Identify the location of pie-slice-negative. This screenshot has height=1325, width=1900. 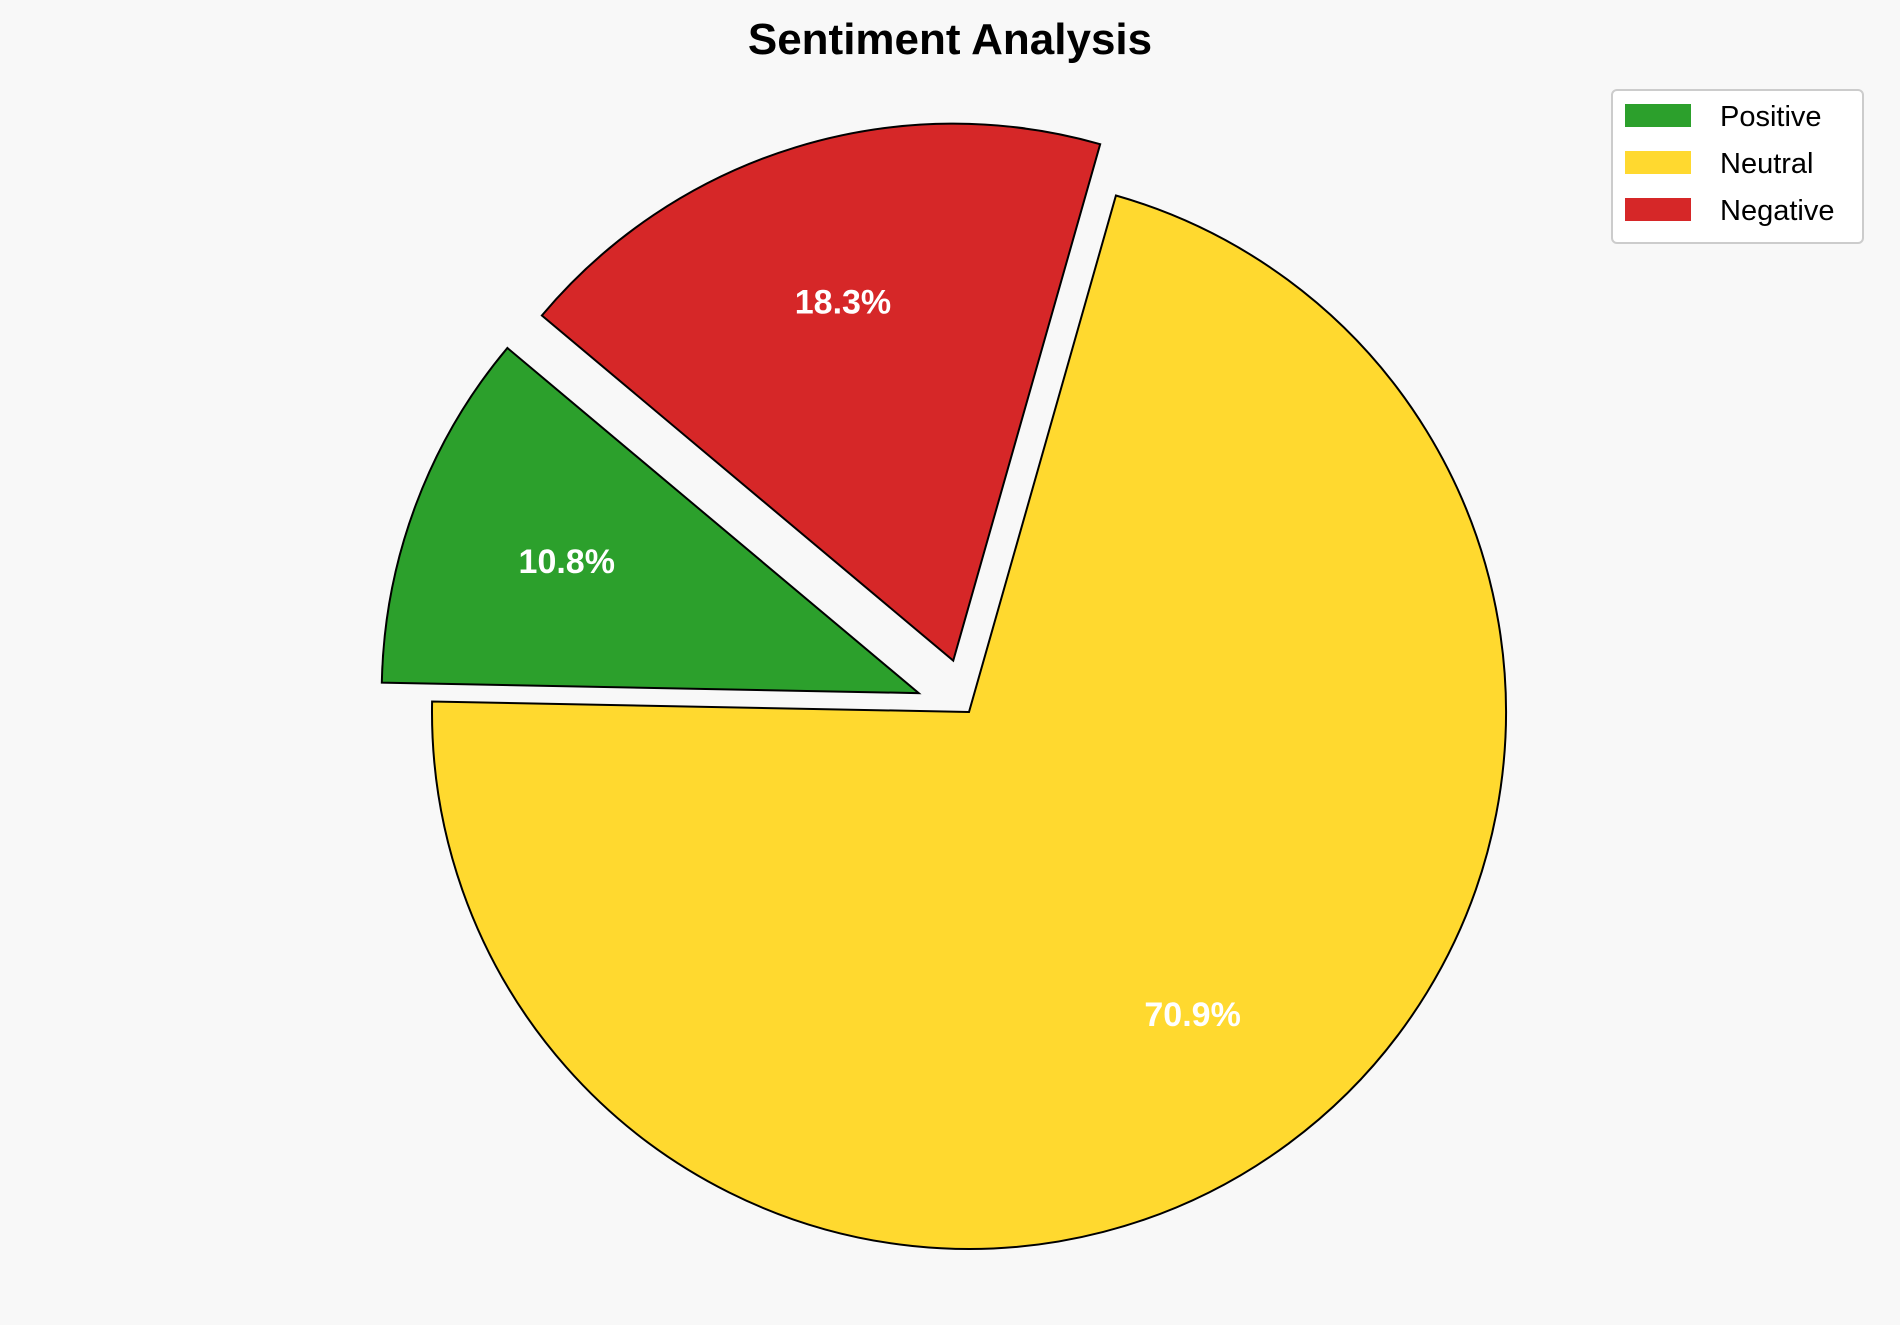
(821, 392).